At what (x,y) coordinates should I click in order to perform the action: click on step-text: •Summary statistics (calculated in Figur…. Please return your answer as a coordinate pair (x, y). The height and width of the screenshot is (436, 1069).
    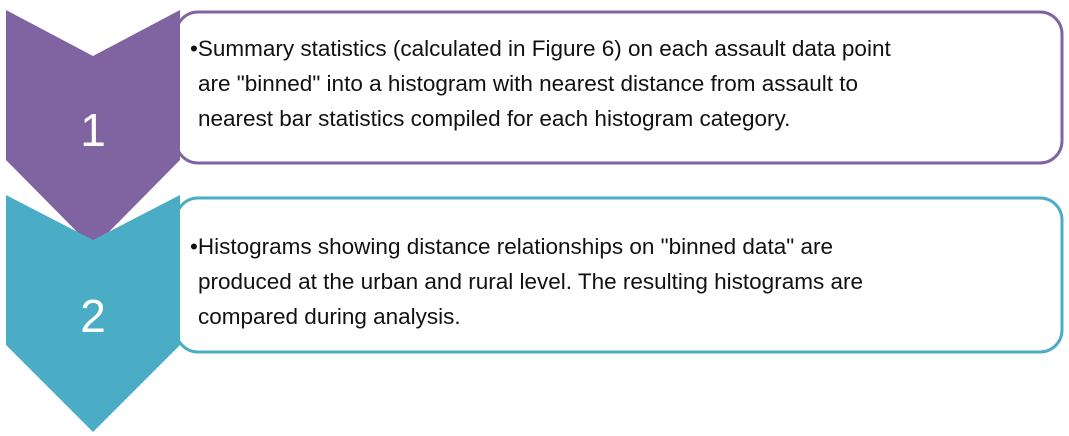
    Looking at the image, I should click on (540, 48).